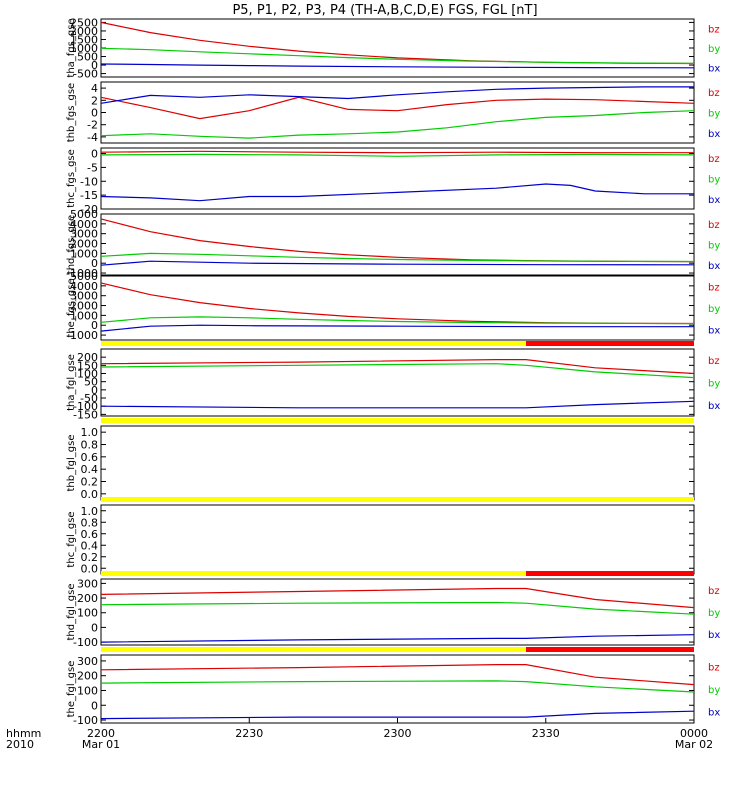  I want to click on panel-7: 0.00.20.40.60.81.0 thc_fgl_gse, so click(380, 539).